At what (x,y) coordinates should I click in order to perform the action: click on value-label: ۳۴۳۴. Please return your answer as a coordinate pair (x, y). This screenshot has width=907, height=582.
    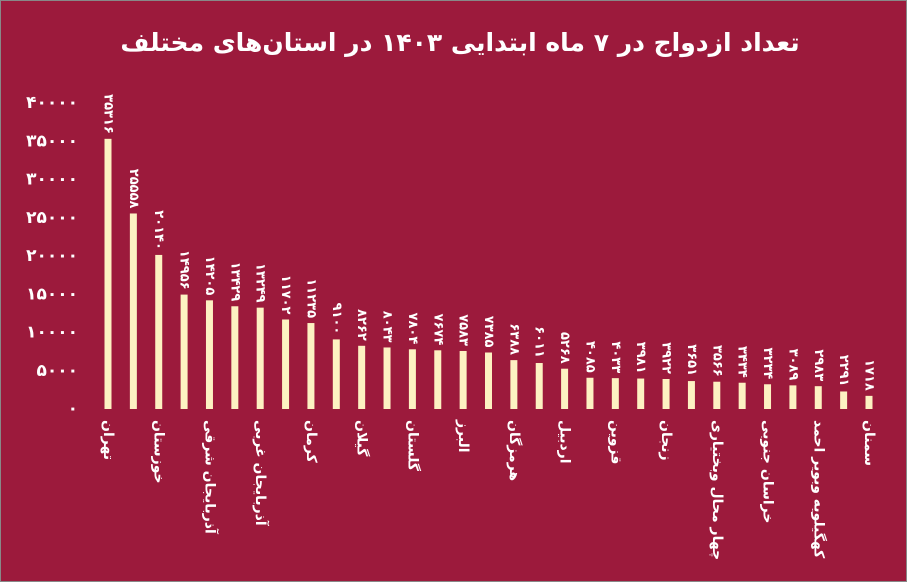
    Looking at the image, I should click on (742, 362).